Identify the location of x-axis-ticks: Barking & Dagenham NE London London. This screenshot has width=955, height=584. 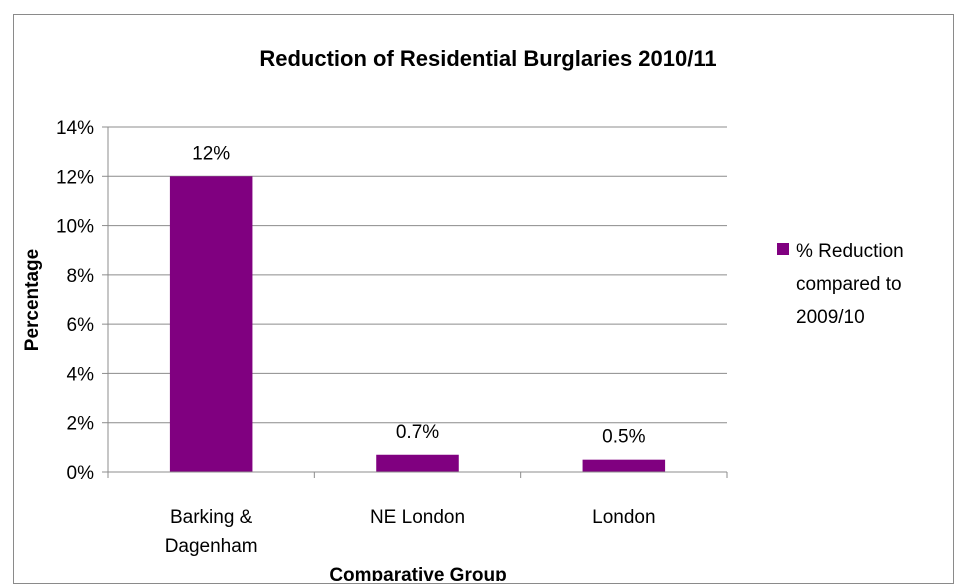
(417, 514).